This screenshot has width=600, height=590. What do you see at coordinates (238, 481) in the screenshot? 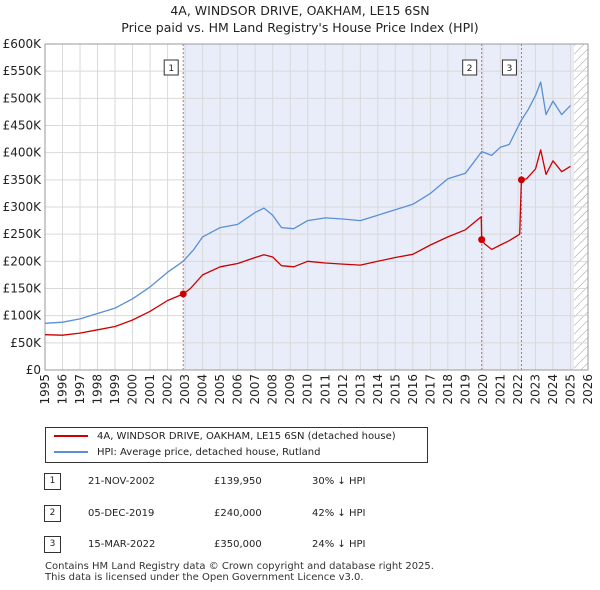
I see `sale-price: £139,950` at bounding box center [238, 481].